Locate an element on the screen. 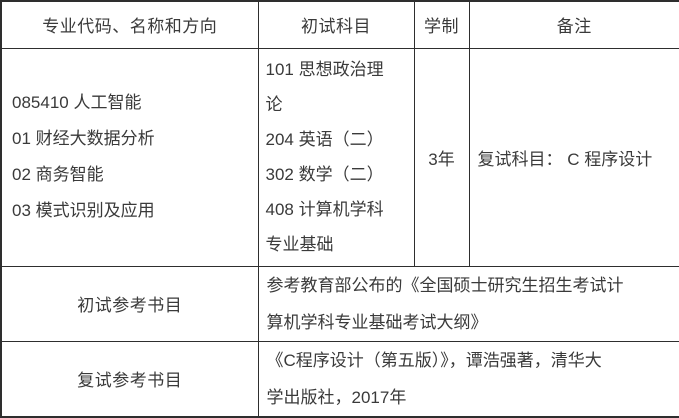  retest-ref-content: 《C程序设计（第五版）》，谭浩强著，清华大 学出版社，2017年 is located at coordinates (468, 378).